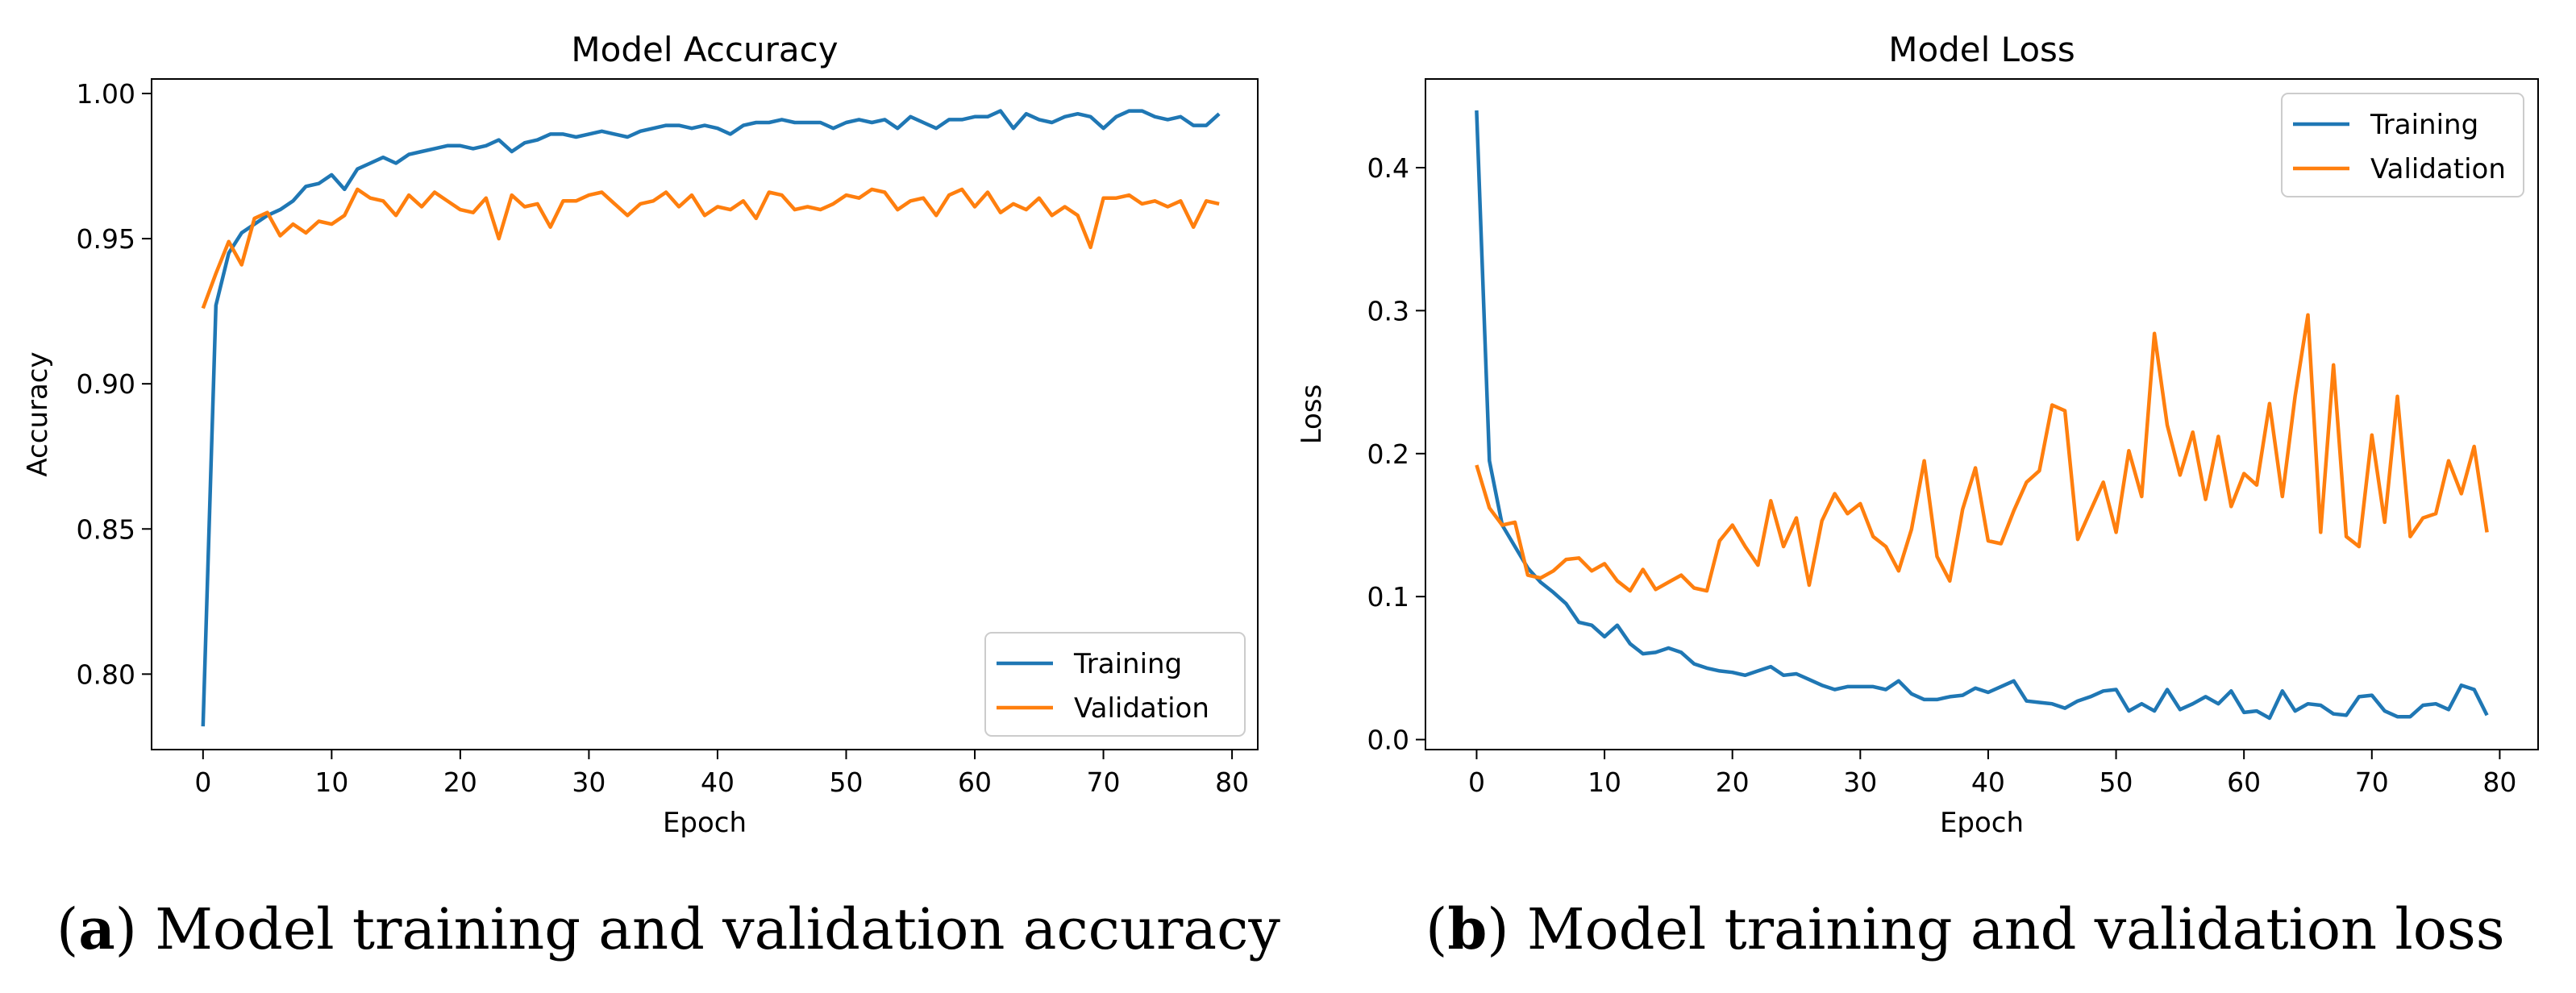 This screenshot has height=993, width=2576. Describe the element at coordinates (1988, 782) in the screenshot. I see `x-tick-label-b-4: 40` at that location.